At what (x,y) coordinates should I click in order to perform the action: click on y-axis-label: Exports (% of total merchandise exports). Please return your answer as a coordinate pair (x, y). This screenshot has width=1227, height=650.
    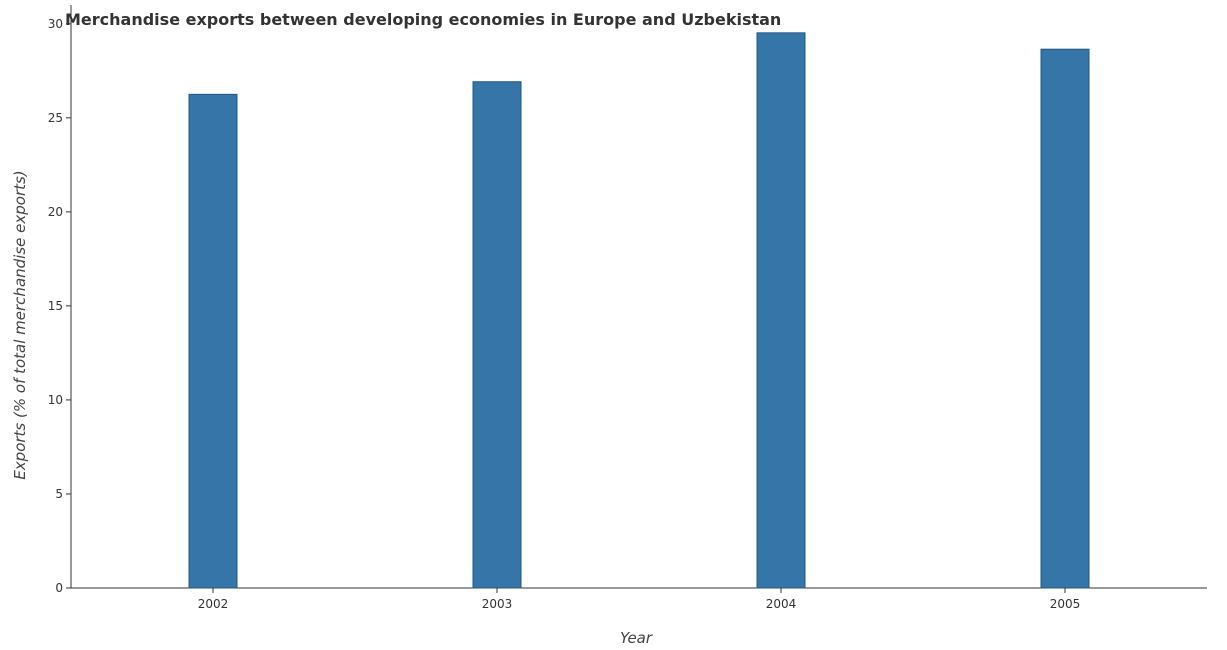
    Looking at the image, I should click on (20, 324).